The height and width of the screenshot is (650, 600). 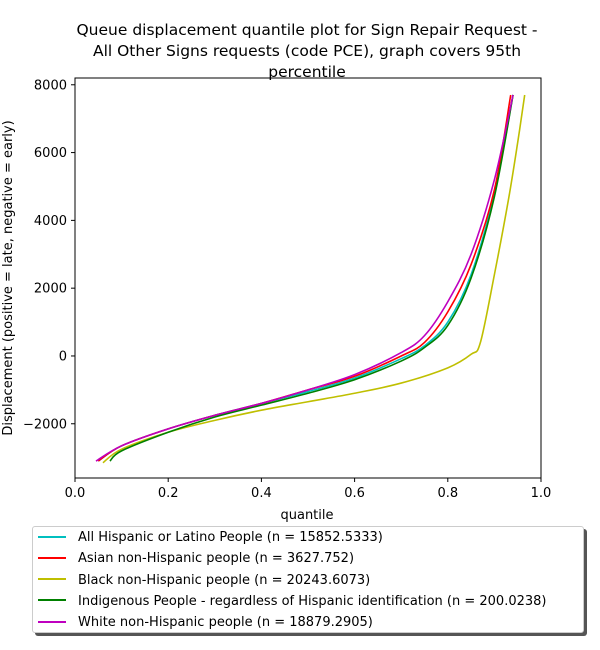 I want to click on x-tick-label: 1.0, so click(x=541, y=493).